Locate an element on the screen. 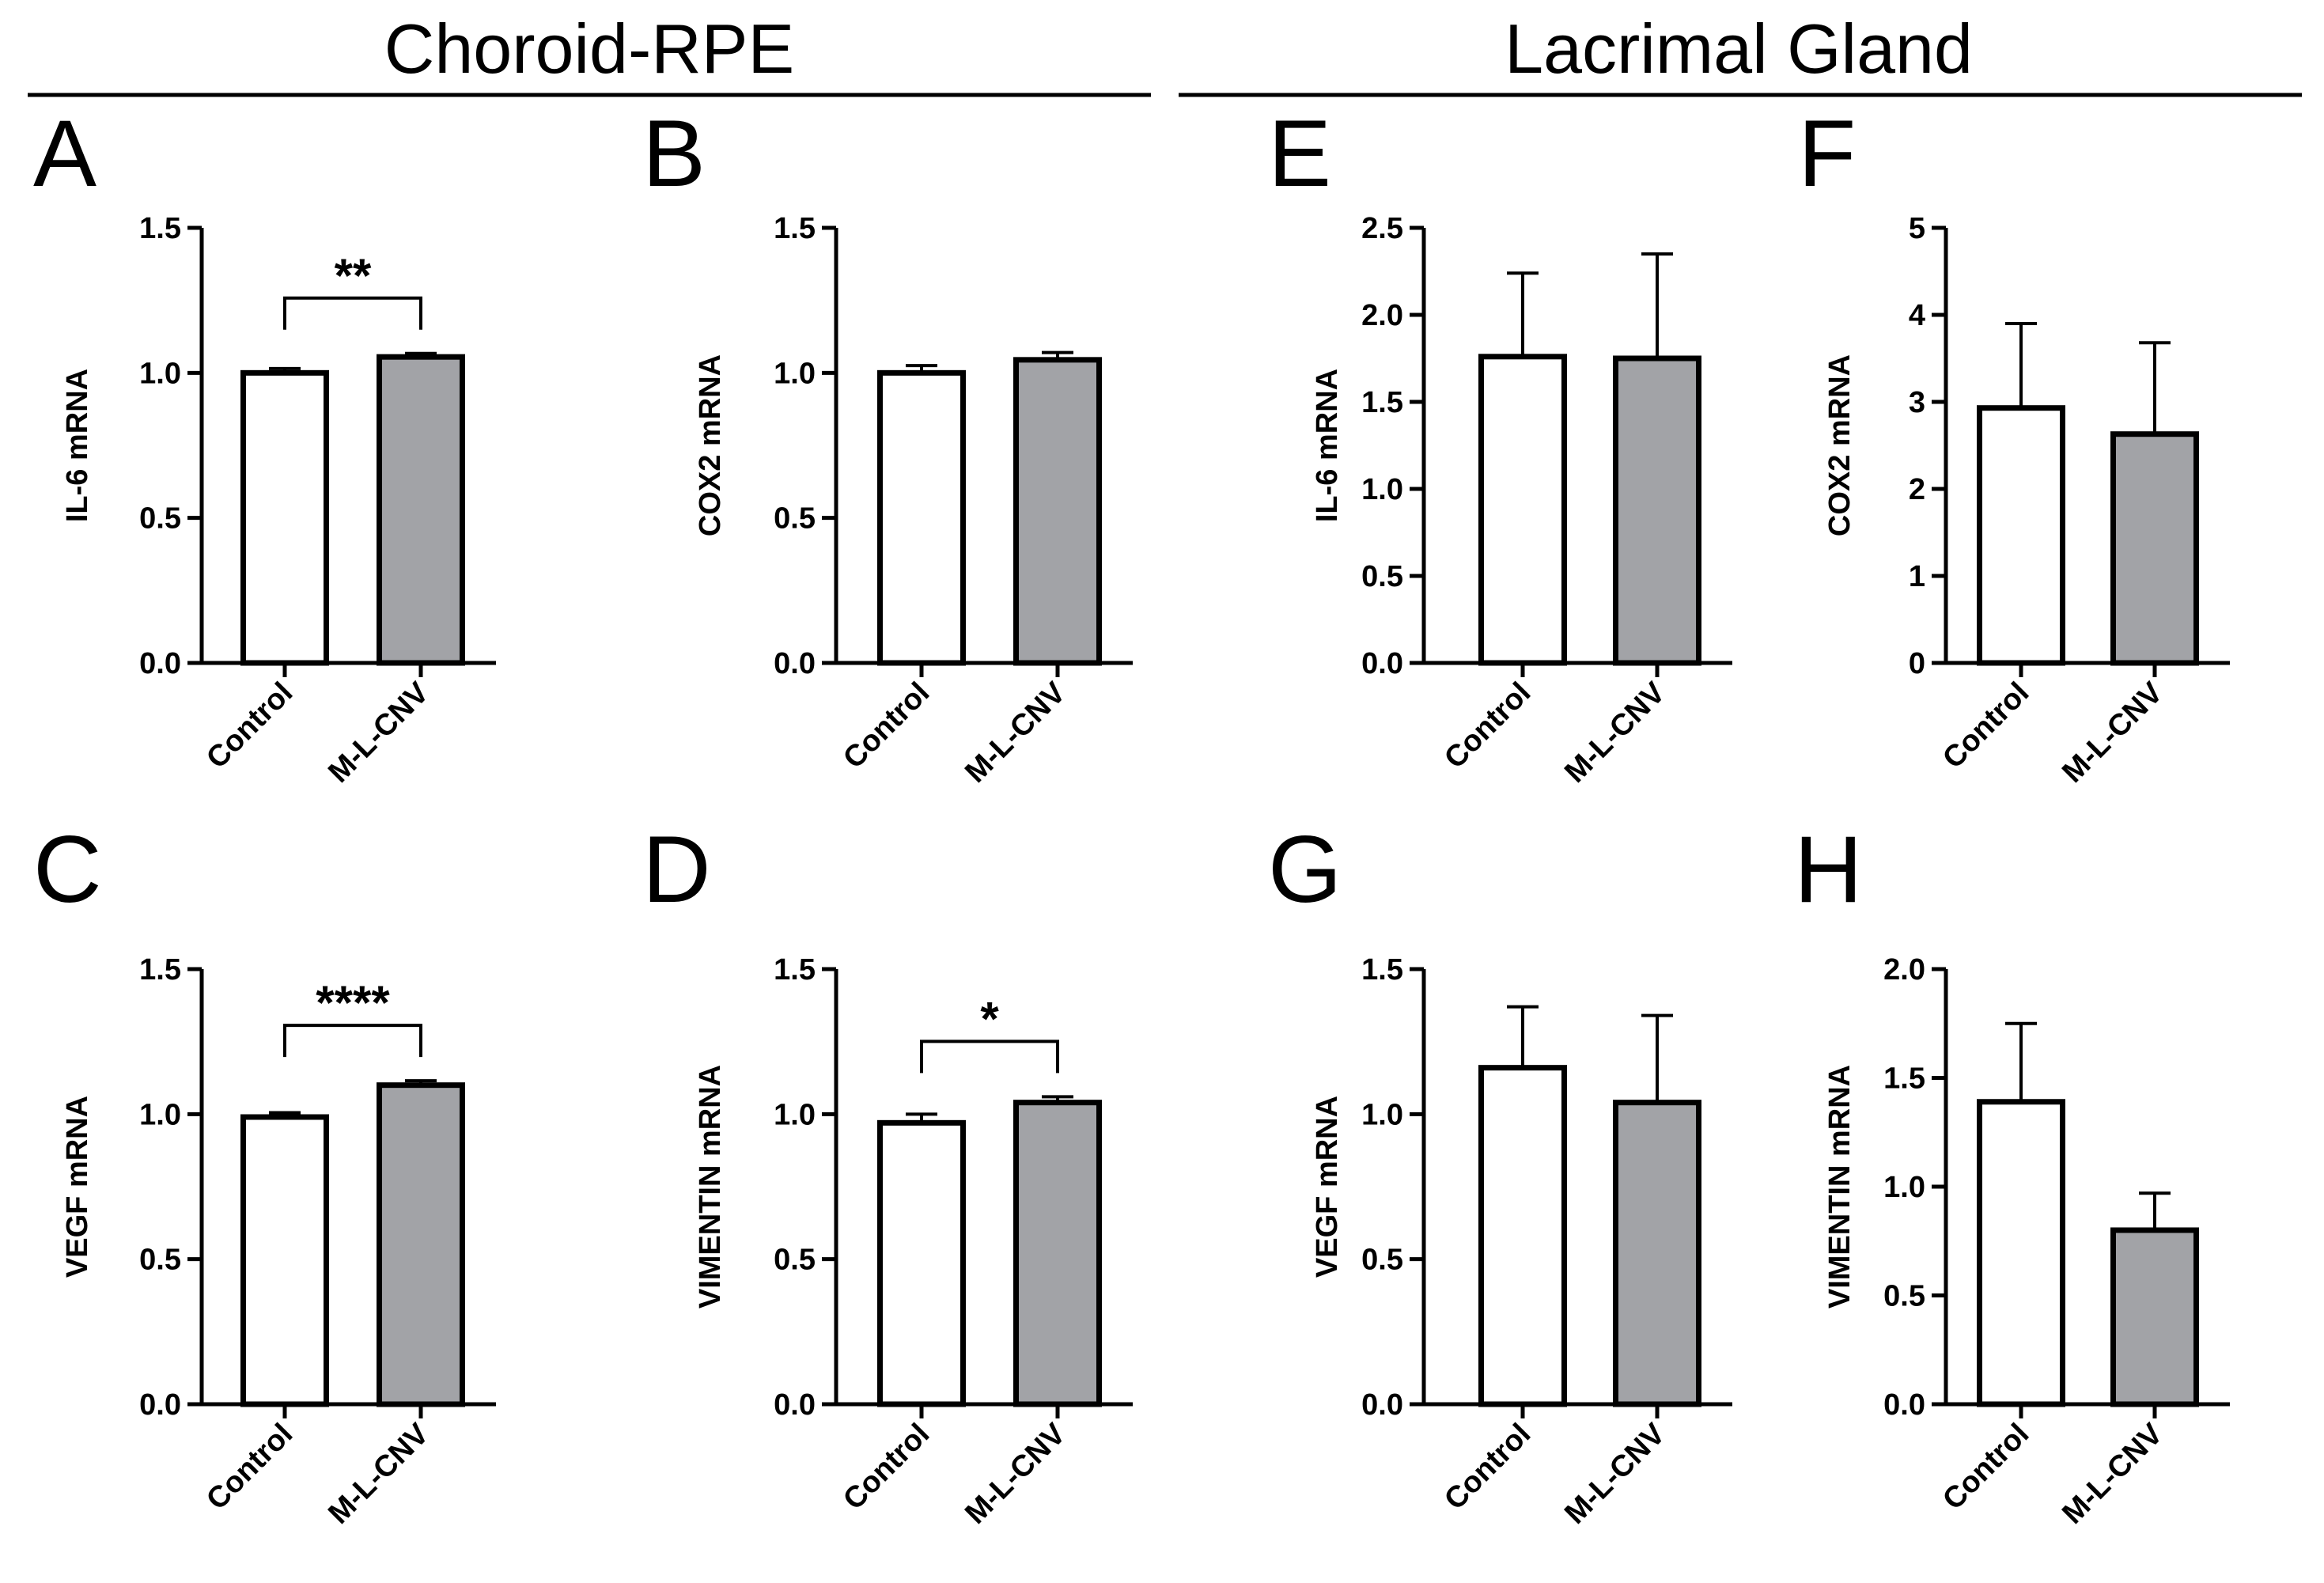 The height and width of the screenshot is (1583, 2324). x-category-label-c: M-L-CNV is located at coordinates (379, 1474).